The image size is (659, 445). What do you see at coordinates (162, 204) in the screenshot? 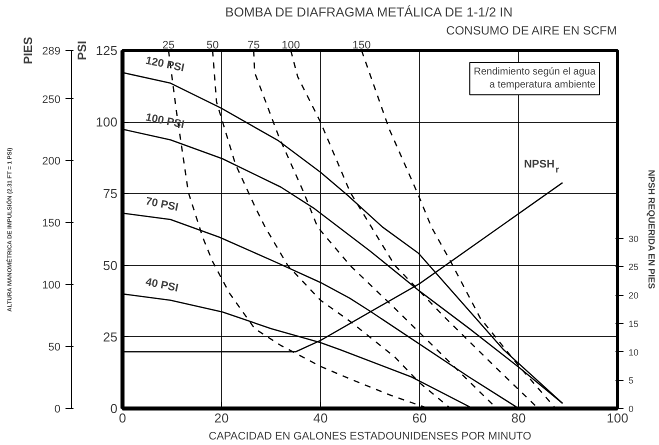
I see `text: 70 PSI` at bounding box center [162, 204].